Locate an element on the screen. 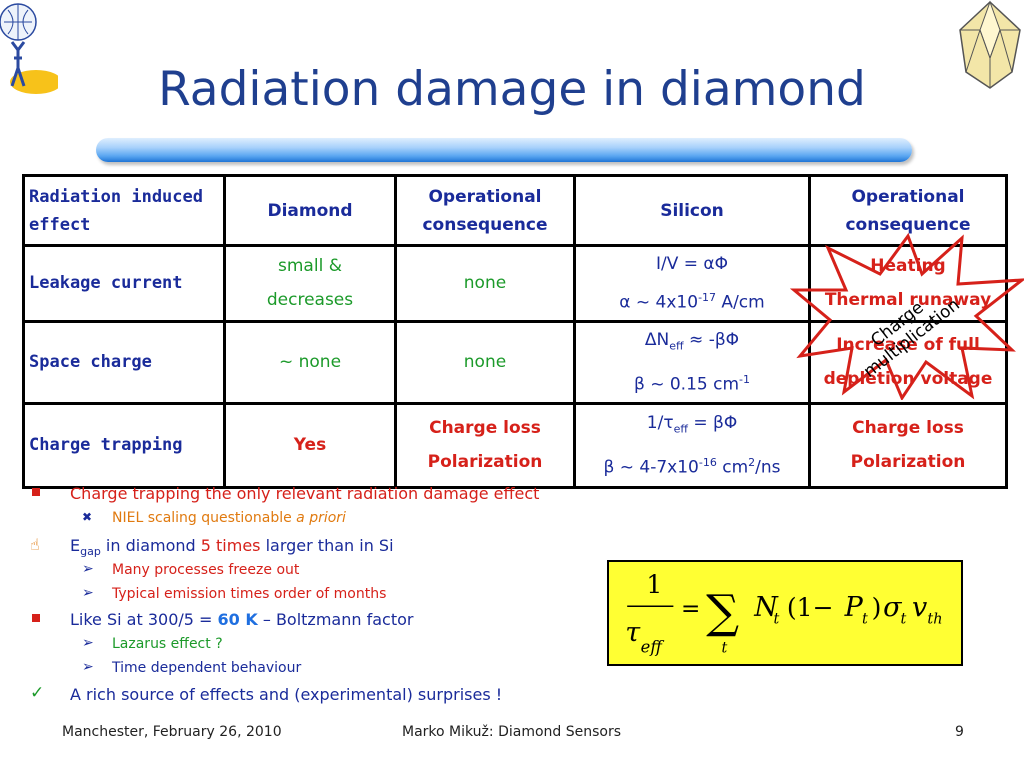  formula-sigma-sub: t is located at coordinates (903, 620).